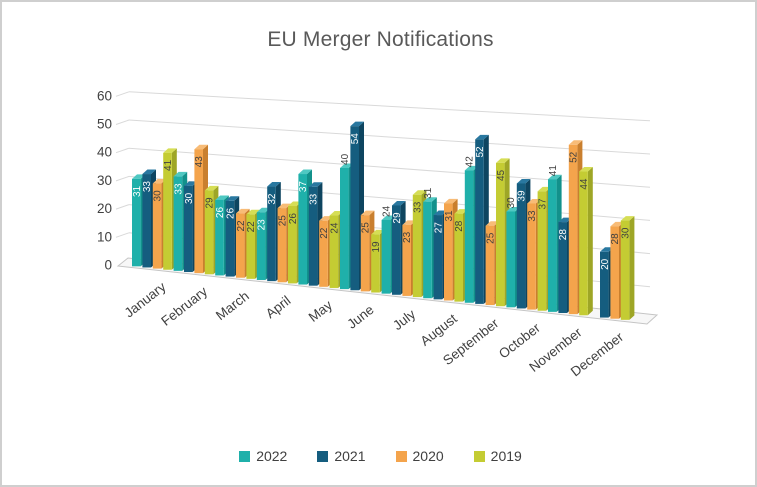 The image size is (757, 487). I want to click on bar-value-label: 43, so click(199, 162).